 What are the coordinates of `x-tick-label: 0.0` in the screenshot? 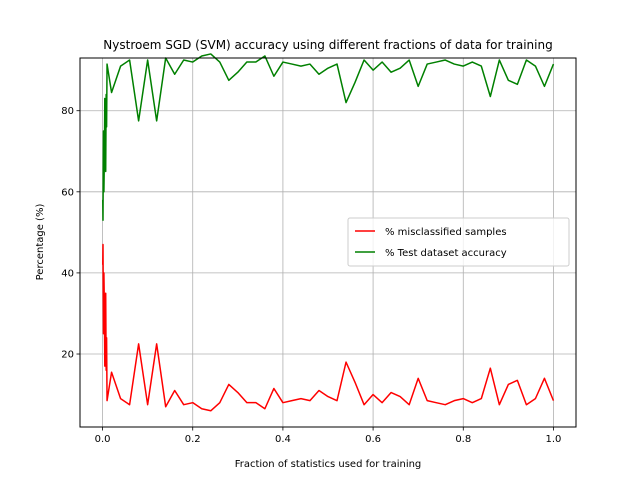 It's located at (103, 439).